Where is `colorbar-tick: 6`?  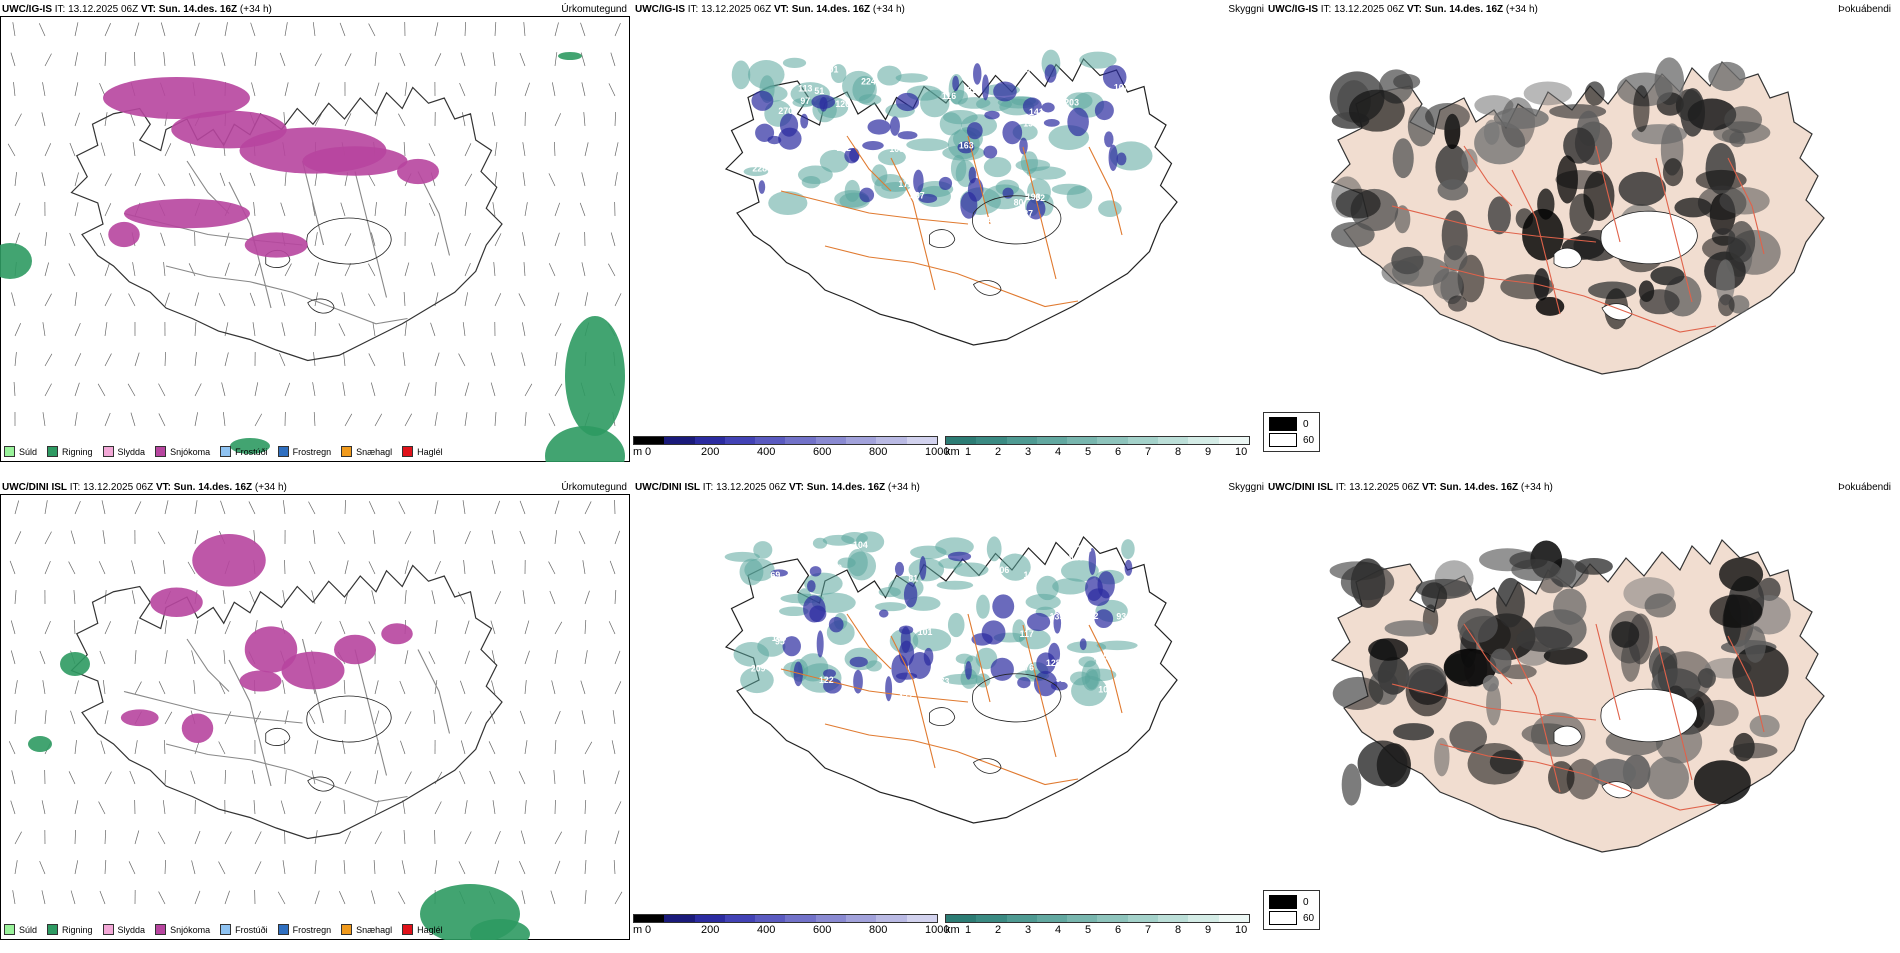
colorbar-tick: 6 is located at coordinates (1118, 452).